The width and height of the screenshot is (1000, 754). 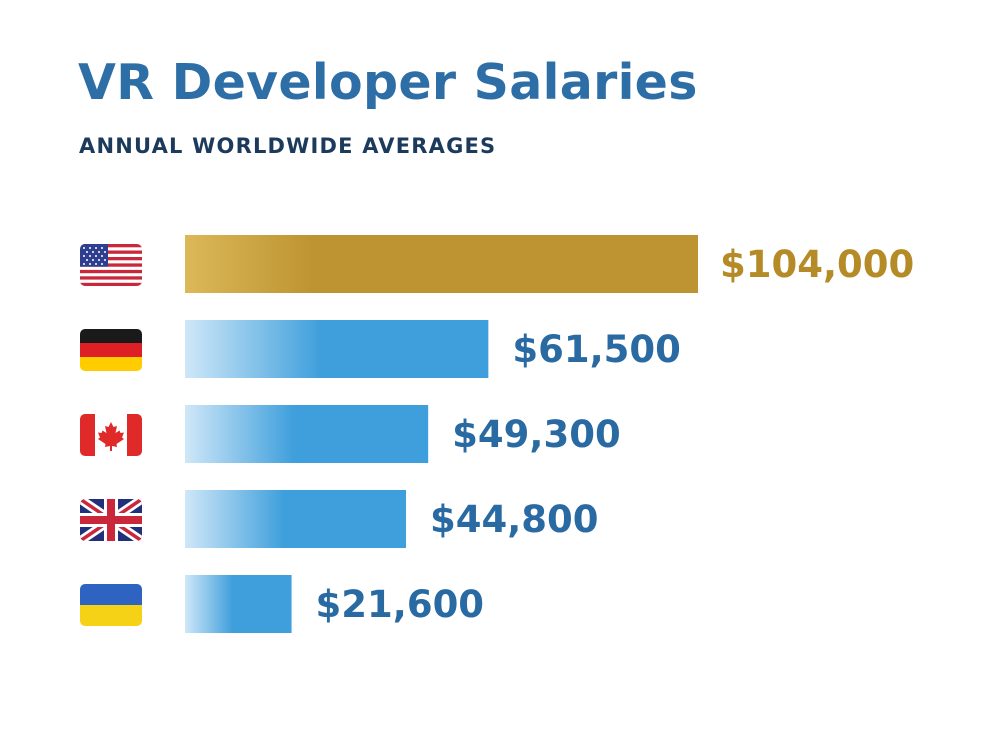 What do you see at coordinates (111, 350) in the screenshot?
I see `germany-flag-icon` at bounding box center [111, 350].